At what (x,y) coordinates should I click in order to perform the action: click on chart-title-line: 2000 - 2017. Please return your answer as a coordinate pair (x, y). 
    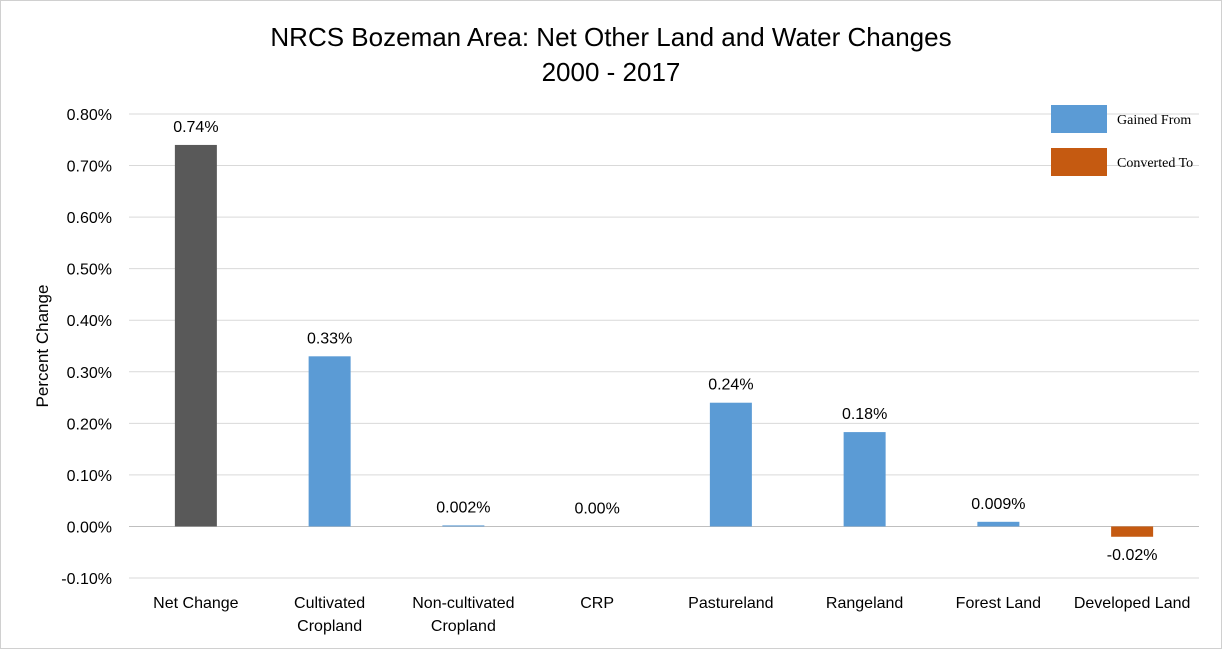
    Looking at the image, I should click on (611, 72).